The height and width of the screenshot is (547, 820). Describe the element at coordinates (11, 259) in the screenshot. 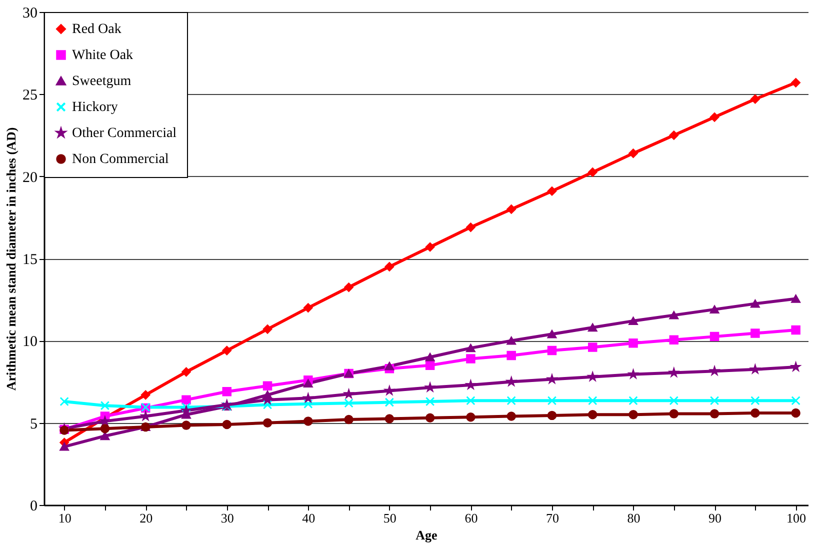

I see `y-axis-title: Arithmetic mean stand diameter in inches (AD)` at that location.